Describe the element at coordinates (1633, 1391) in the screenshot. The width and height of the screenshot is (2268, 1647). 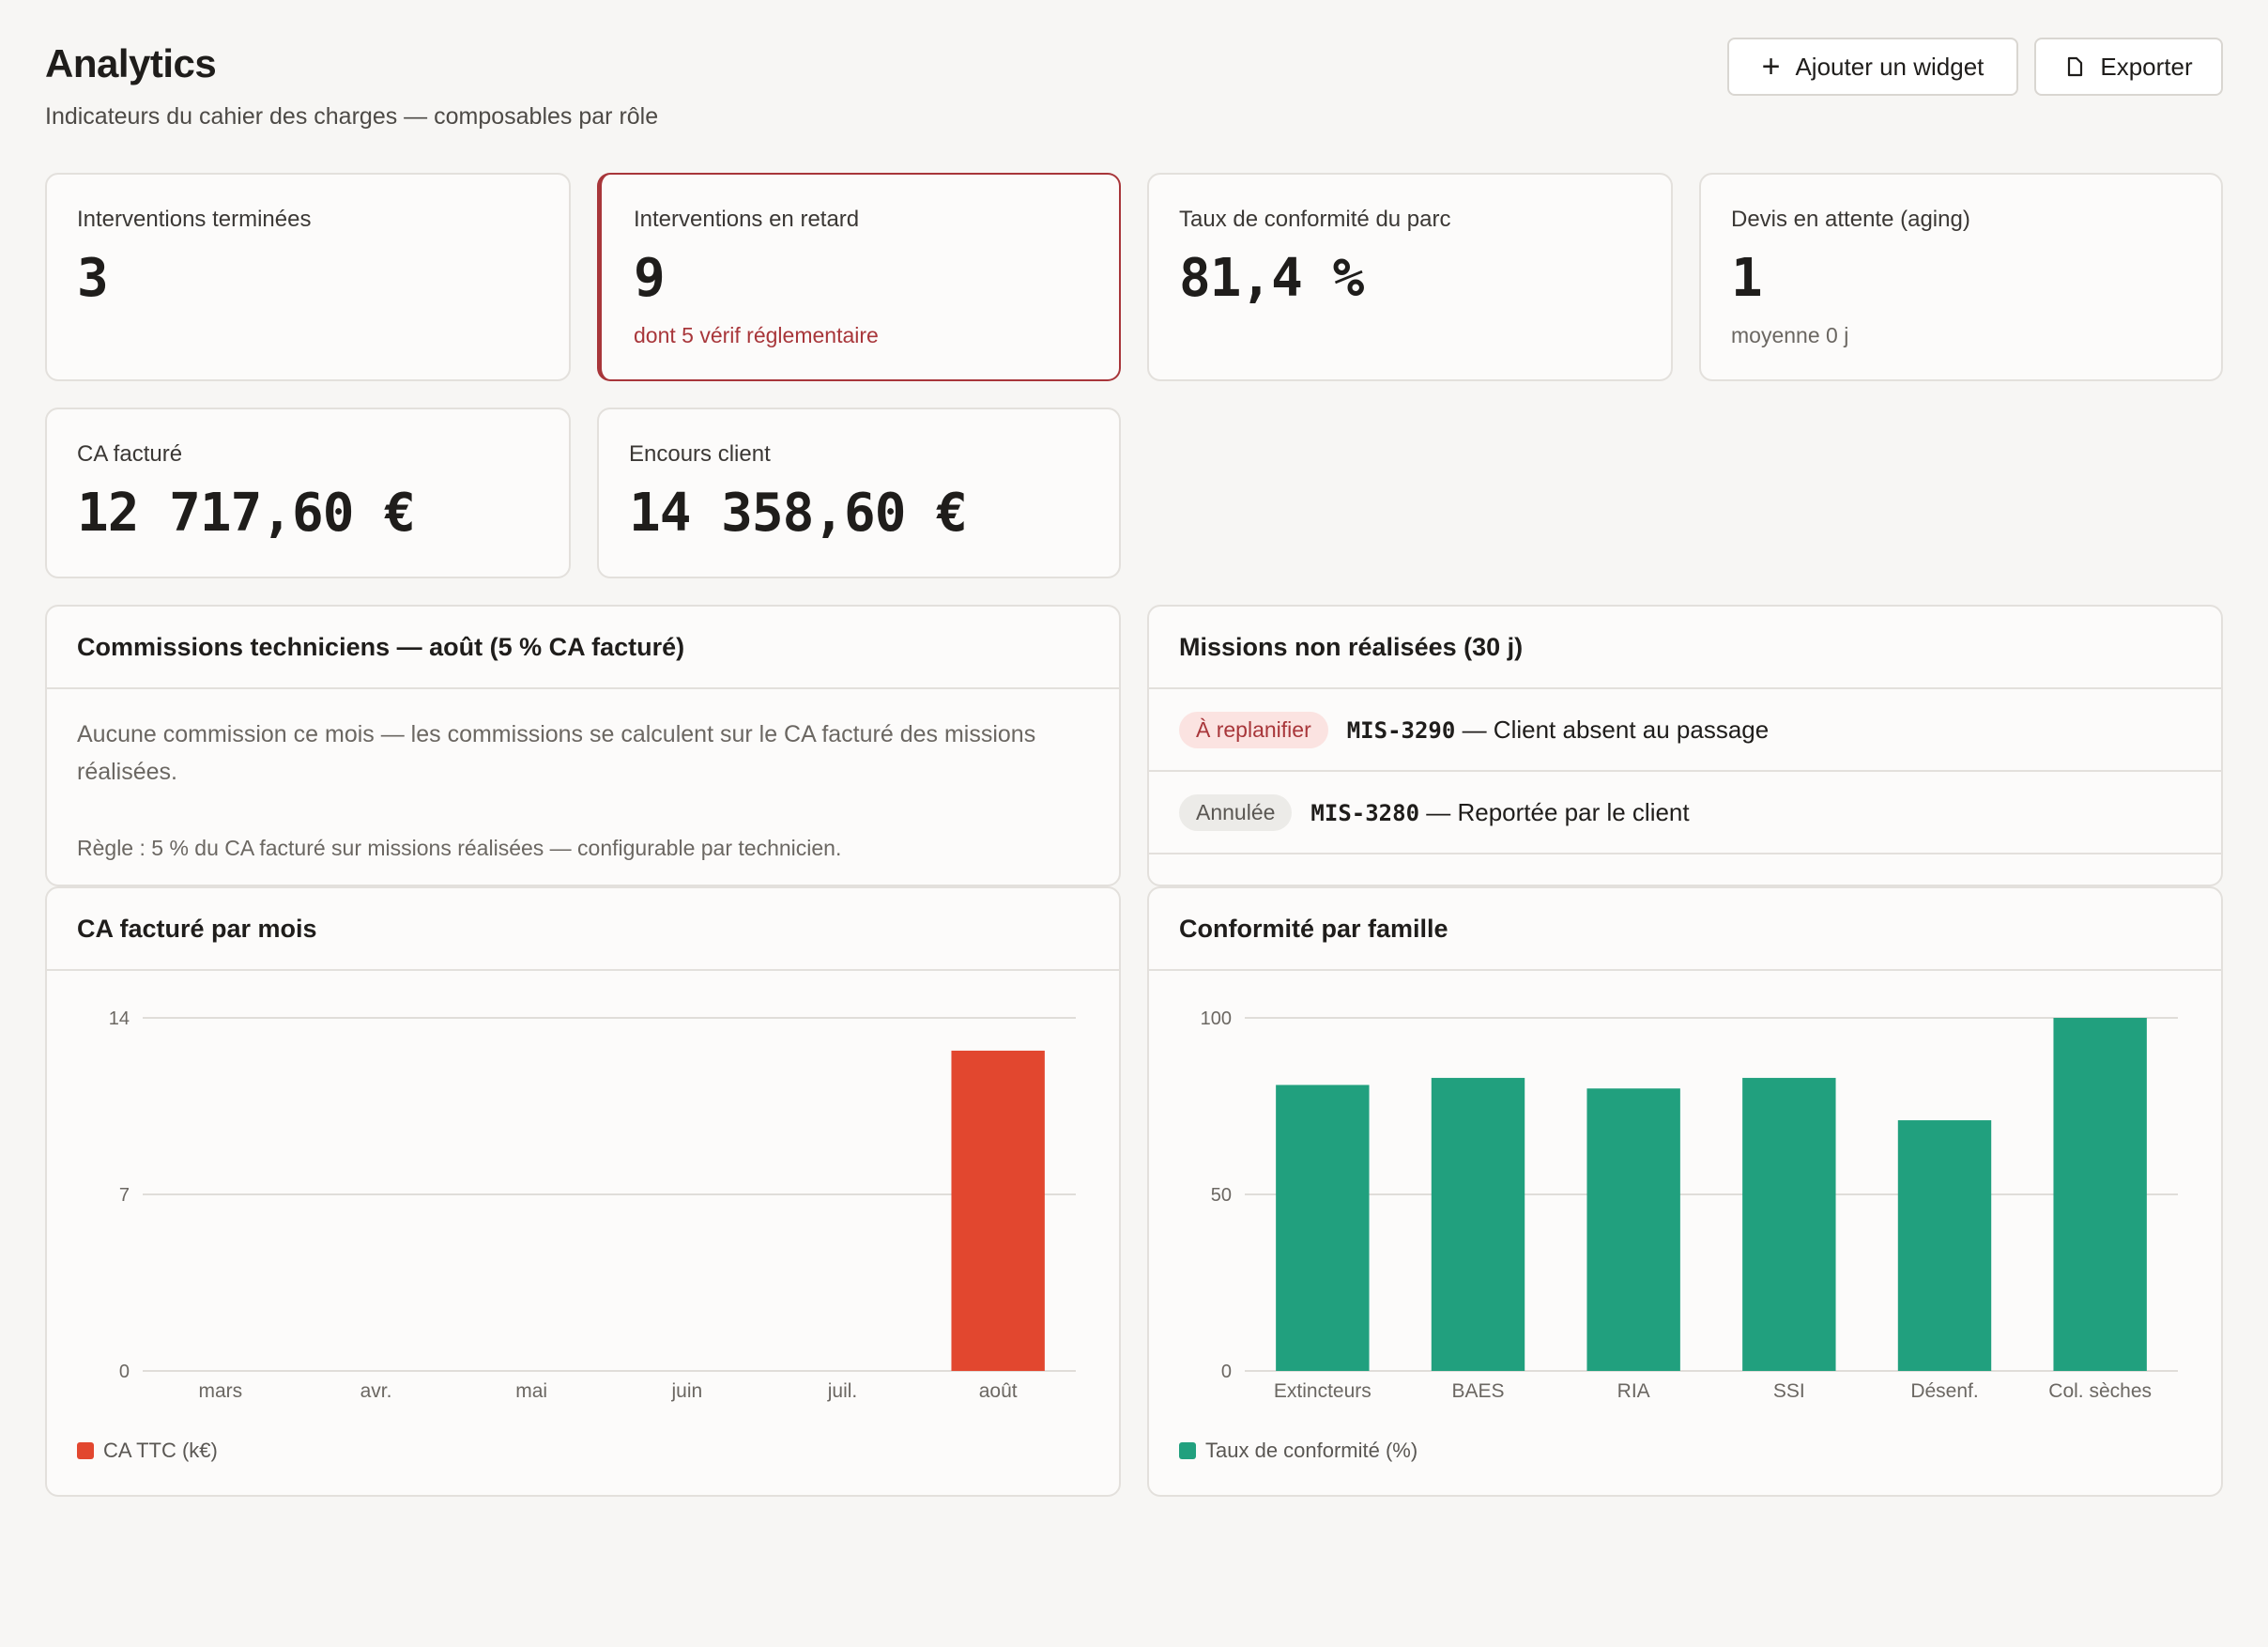
I see `x-tick-label: RIA` at that location.